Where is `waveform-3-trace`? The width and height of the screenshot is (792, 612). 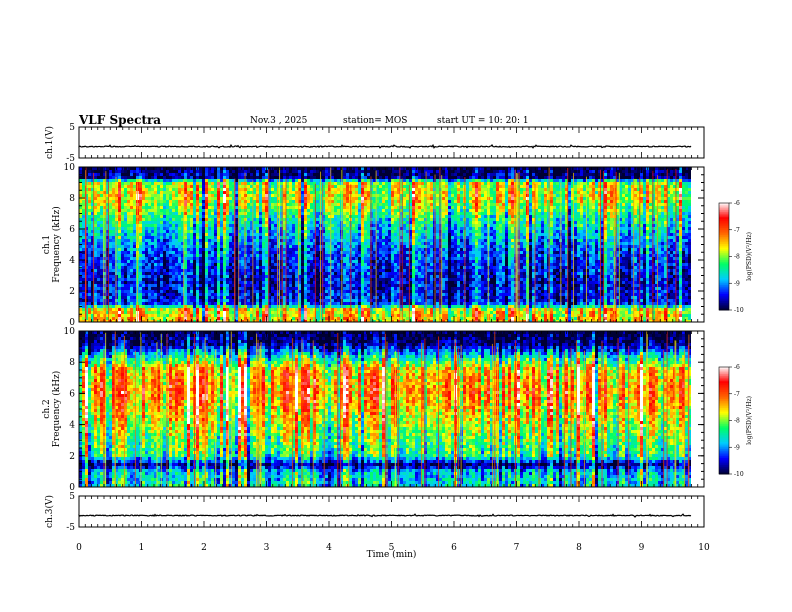 waveform-3-trace is located at coordinates (385, 515).